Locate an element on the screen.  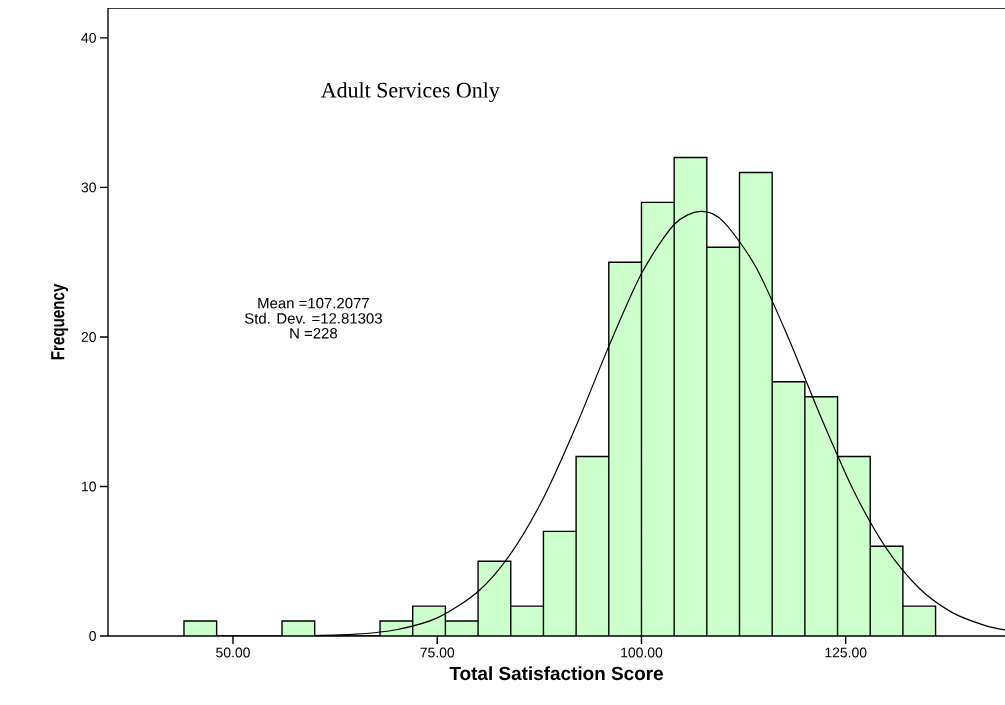
y-tick-label: 20 is located at coordinates (88, 337).